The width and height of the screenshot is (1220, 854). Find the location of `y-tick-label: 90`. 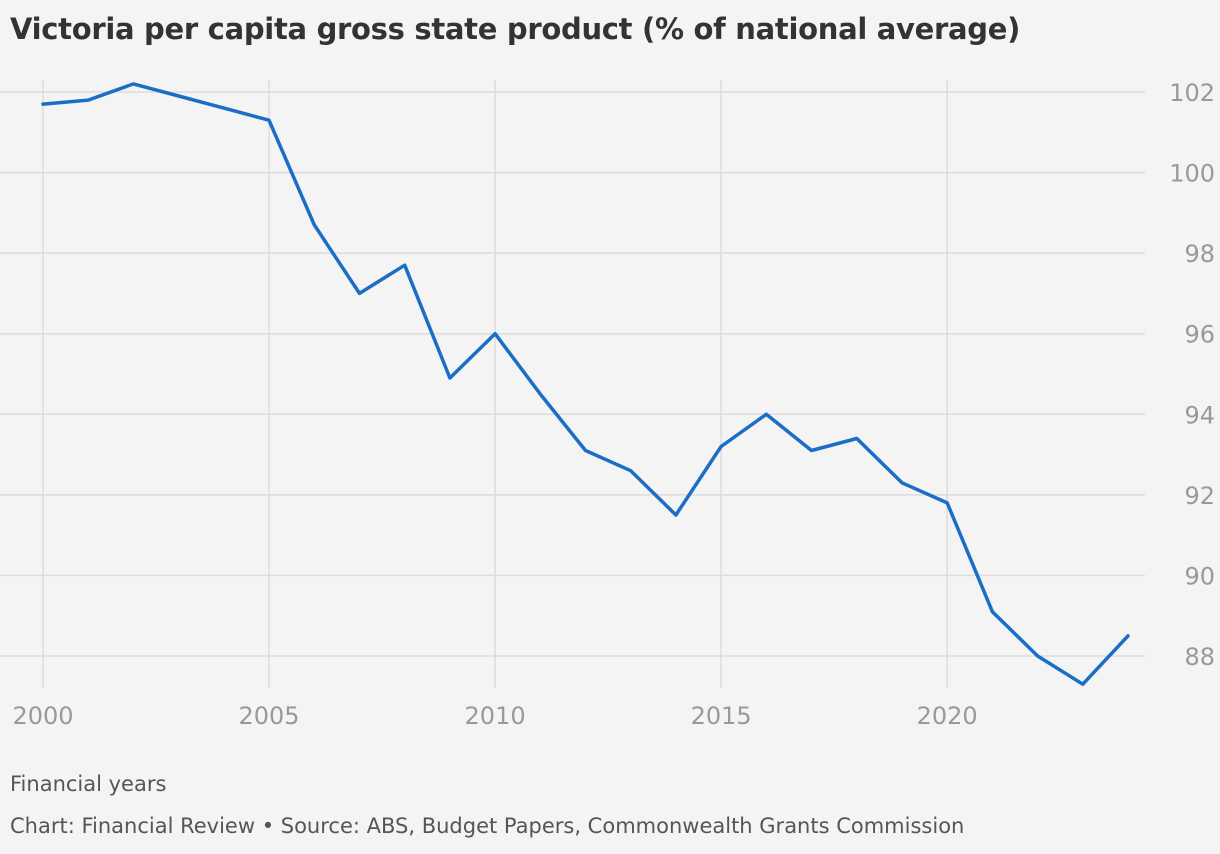

y-tick-label: 90 is located at coordinates (1199, 576).